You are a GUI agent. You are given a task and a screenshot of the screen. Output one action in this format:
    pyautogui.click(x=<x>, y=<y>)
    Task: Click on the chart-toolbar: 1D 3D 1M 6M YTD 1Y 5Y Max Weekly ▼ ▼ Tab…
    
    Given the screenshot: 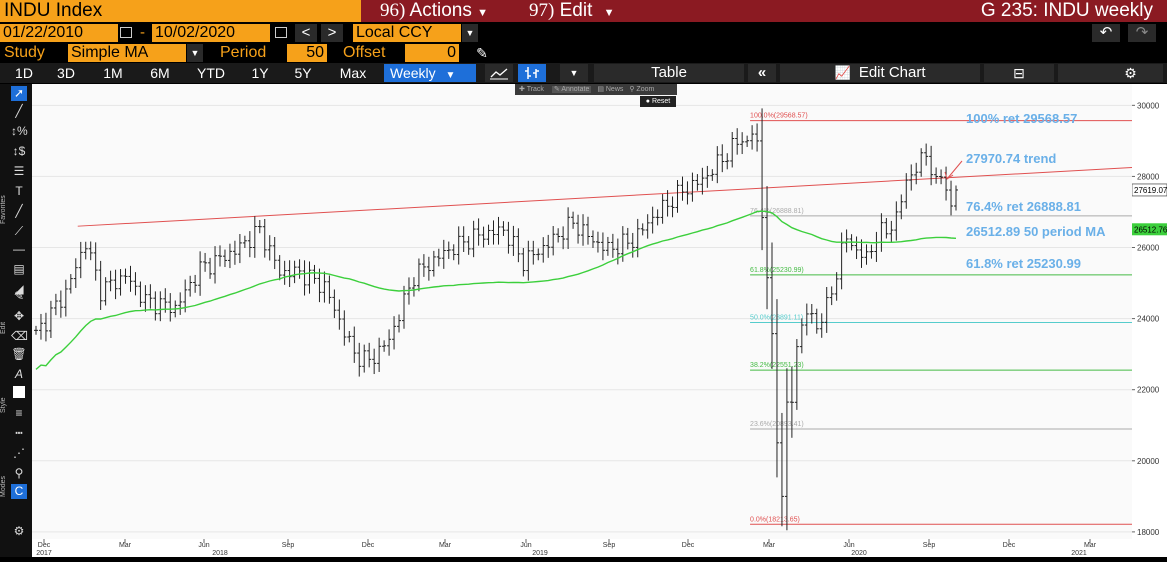 What is the action you would take?
    pyautogui.click(x=583, y=73)
    